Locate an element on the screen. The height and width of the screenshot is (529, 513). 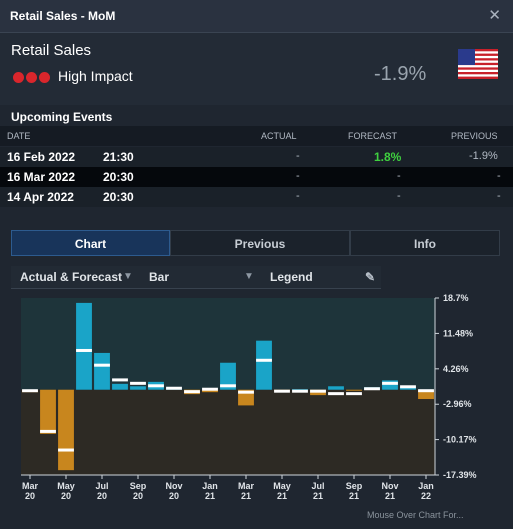
tab-bar: Chart Previous Info is located at coordinates (255, 243).